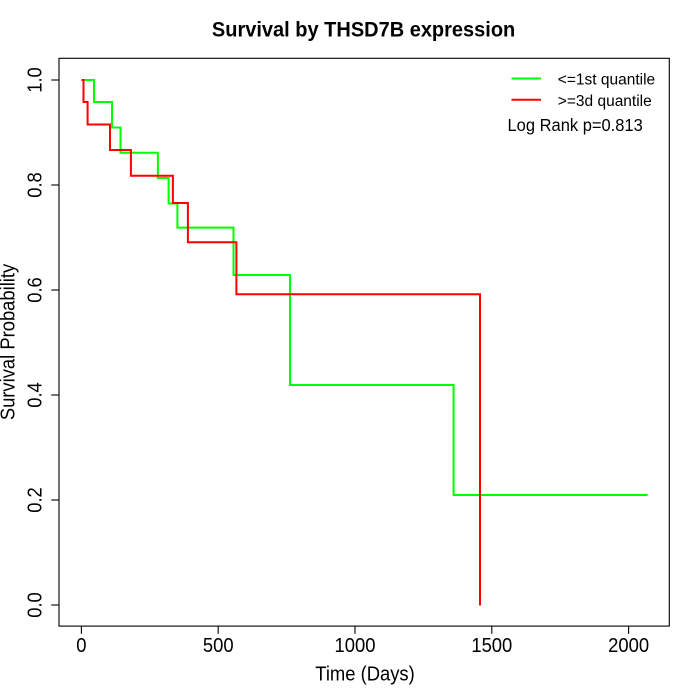 This screenshot has height=700, width=700. Describe the element at coordinates (491, 646) in the screenshot. I see `svg-text: 1500` at that location.